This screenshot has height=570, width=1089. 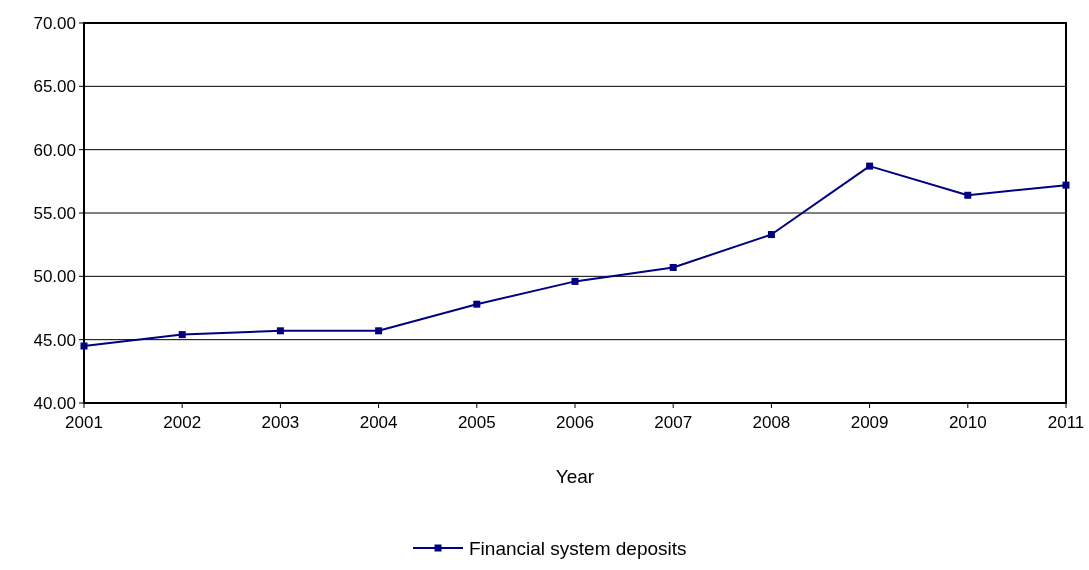 What do you see at coordinates (869, 422) in the screenshot?
I see `x-tick-label: 2009` at bounding box center [869, 422].